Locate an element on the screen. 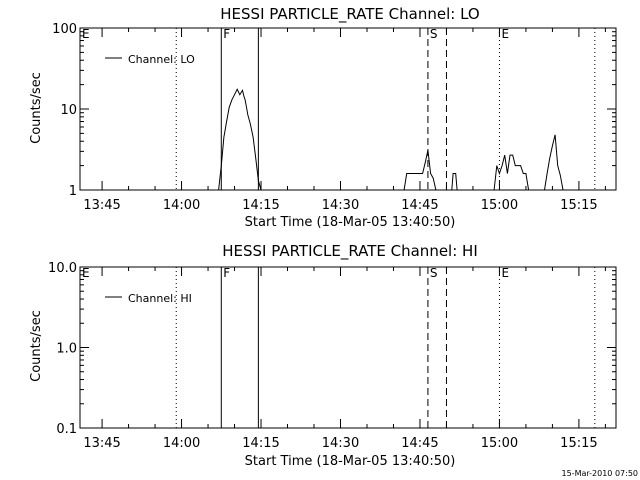  y-tick-label: 1.0 is located at coordinates (66, 349).